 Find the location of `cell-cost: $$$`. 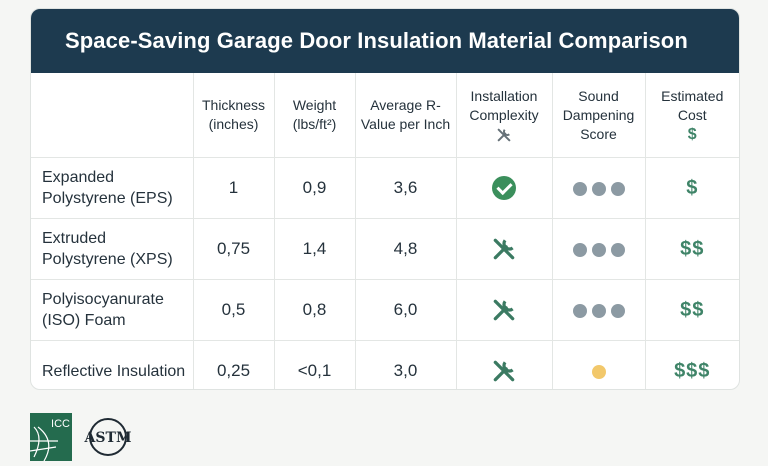

cell-cost: $$$ is located at coordinates (692, 364).